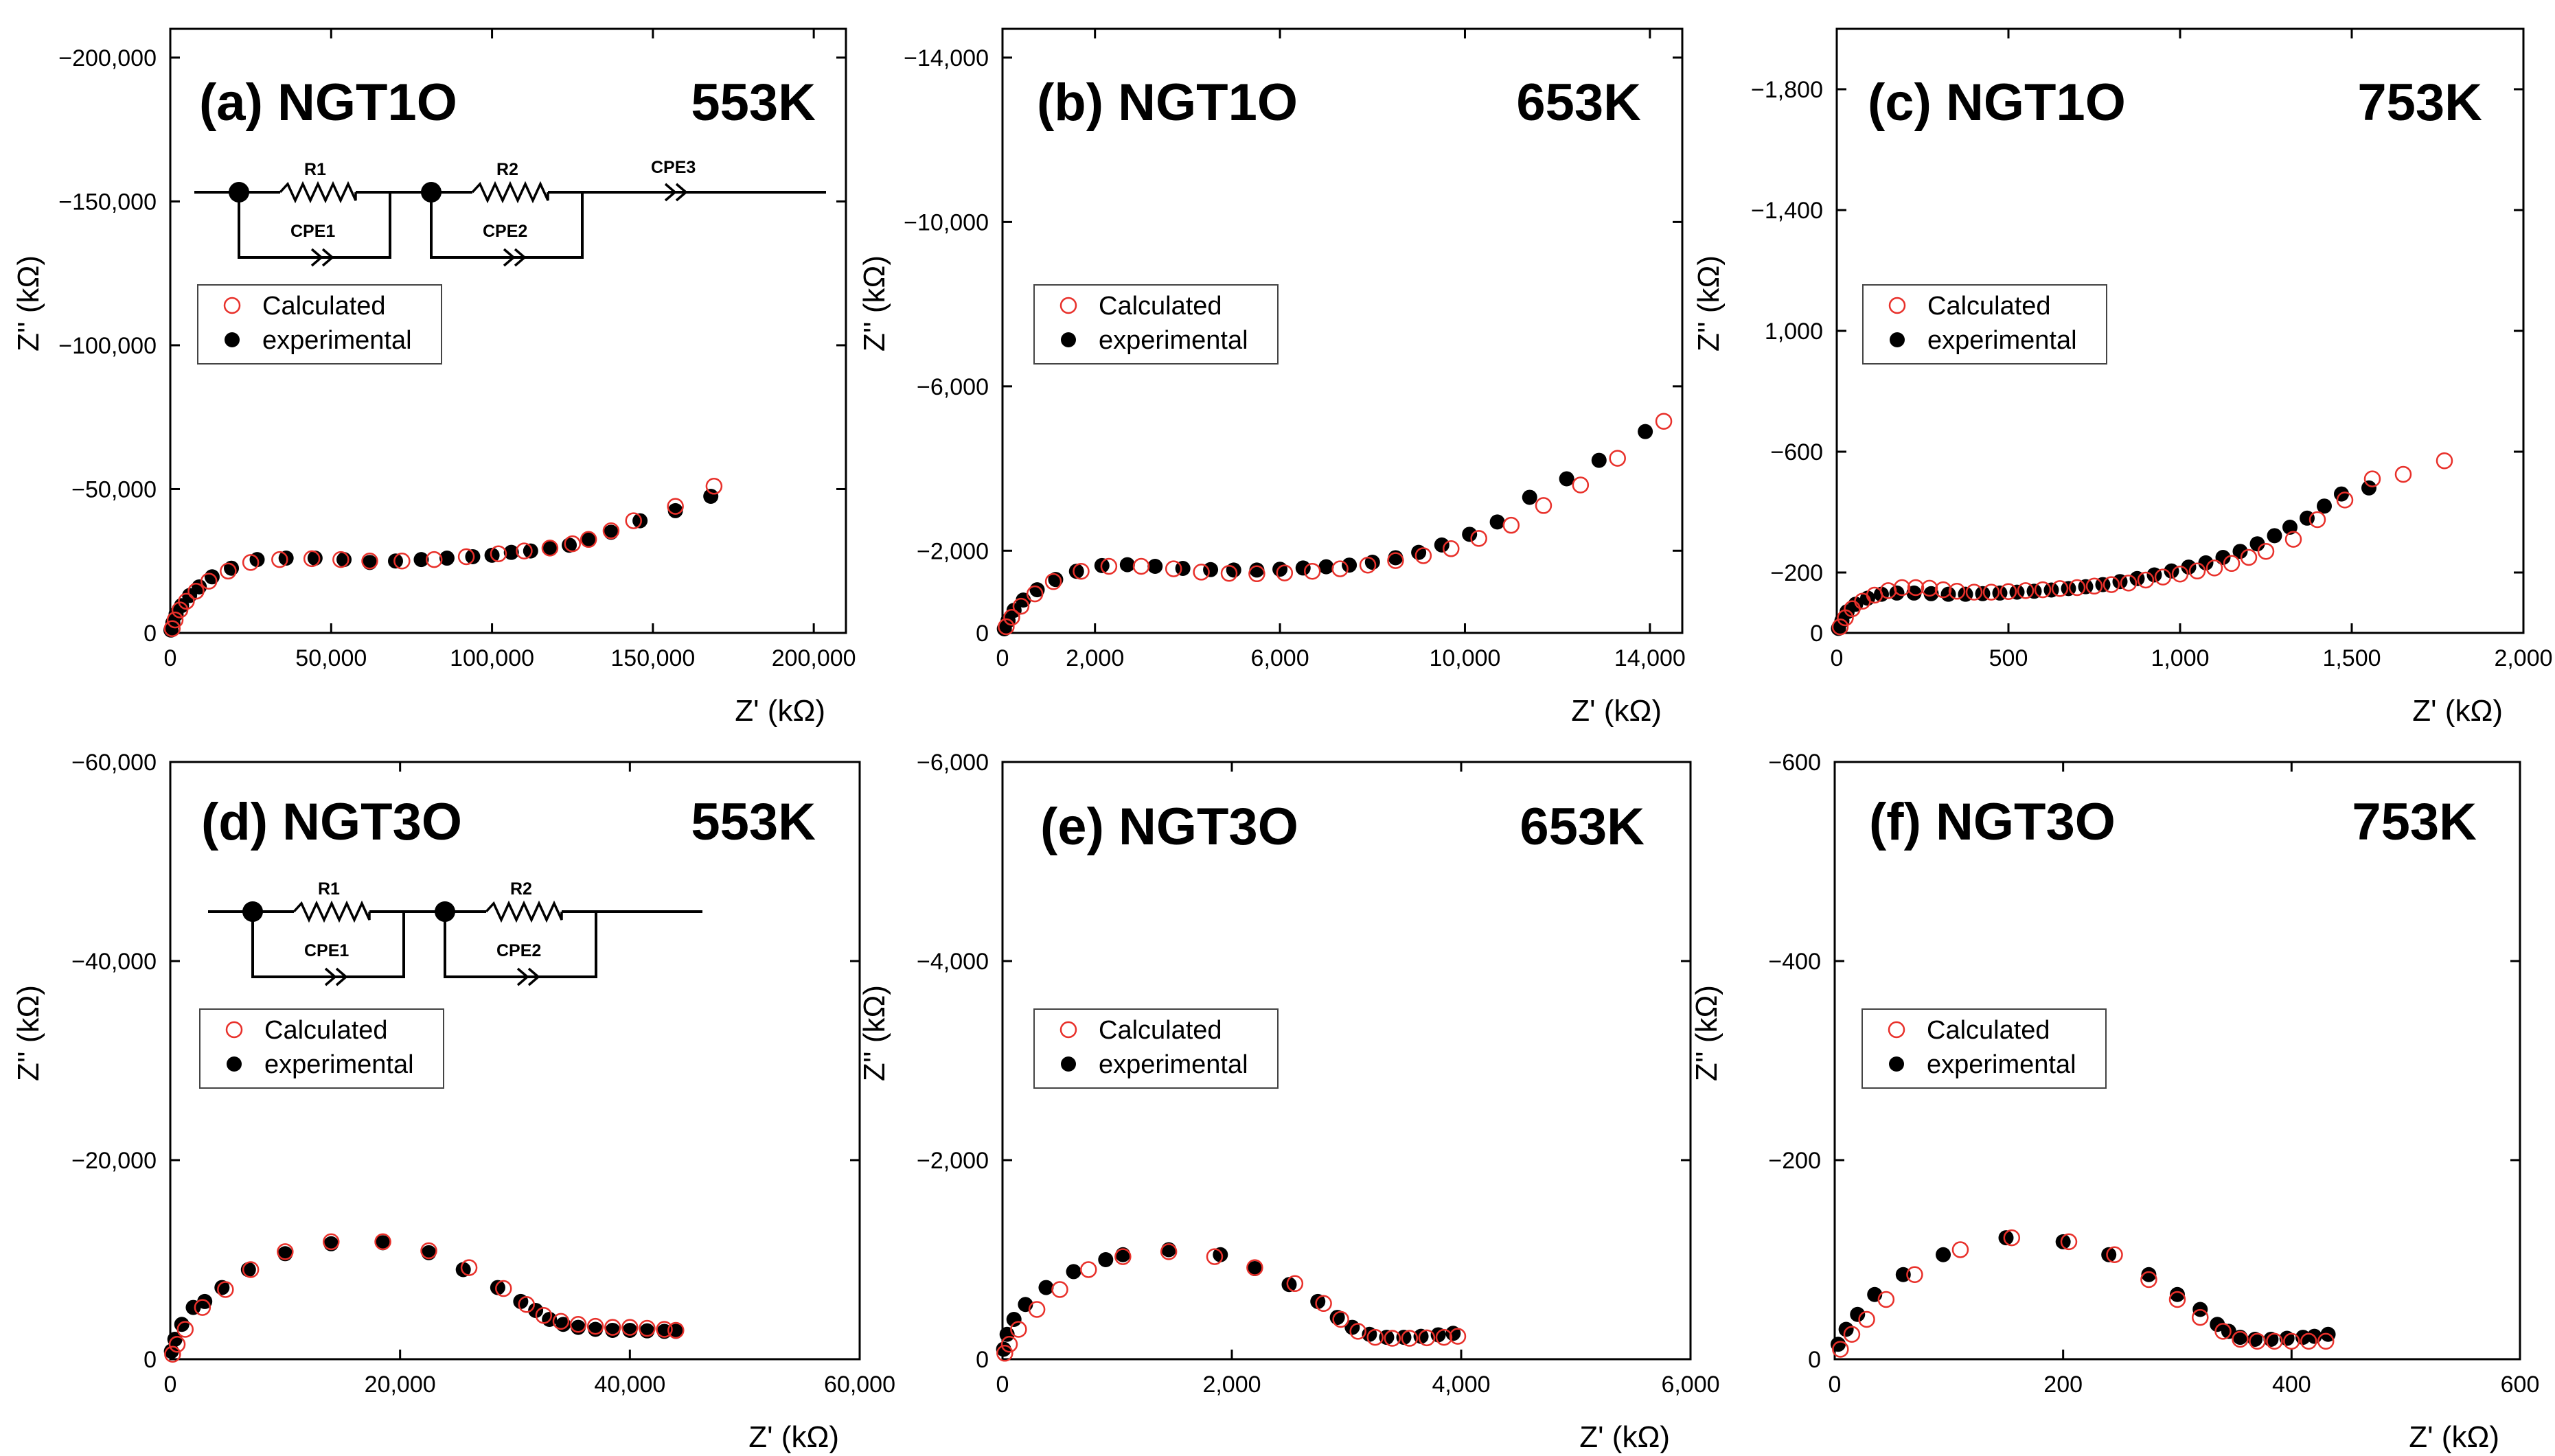  Describe the element at coordinates (814, 658) in the screenshot. I see `x-tick-label: 200,000` at that location.